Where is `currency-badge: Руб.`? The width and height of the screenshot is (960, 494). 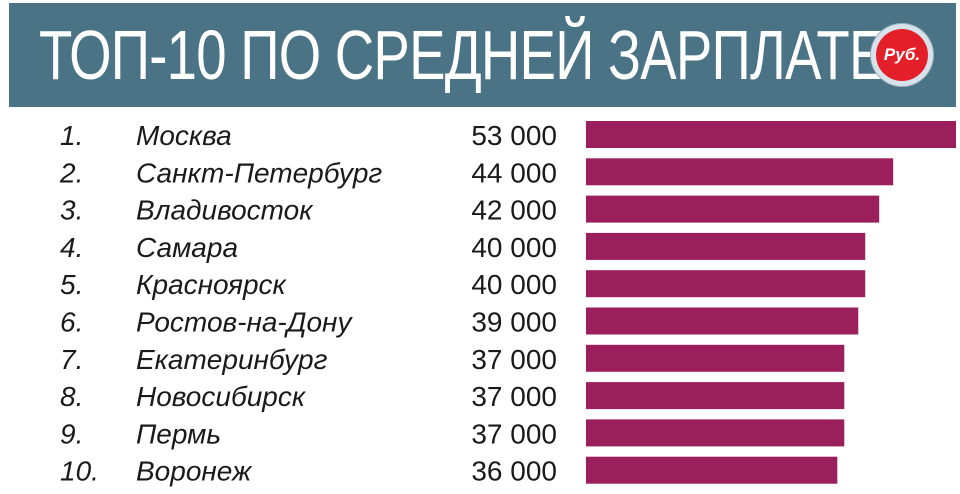
currency-badge: Руб. is located at coordinates (902, 55).